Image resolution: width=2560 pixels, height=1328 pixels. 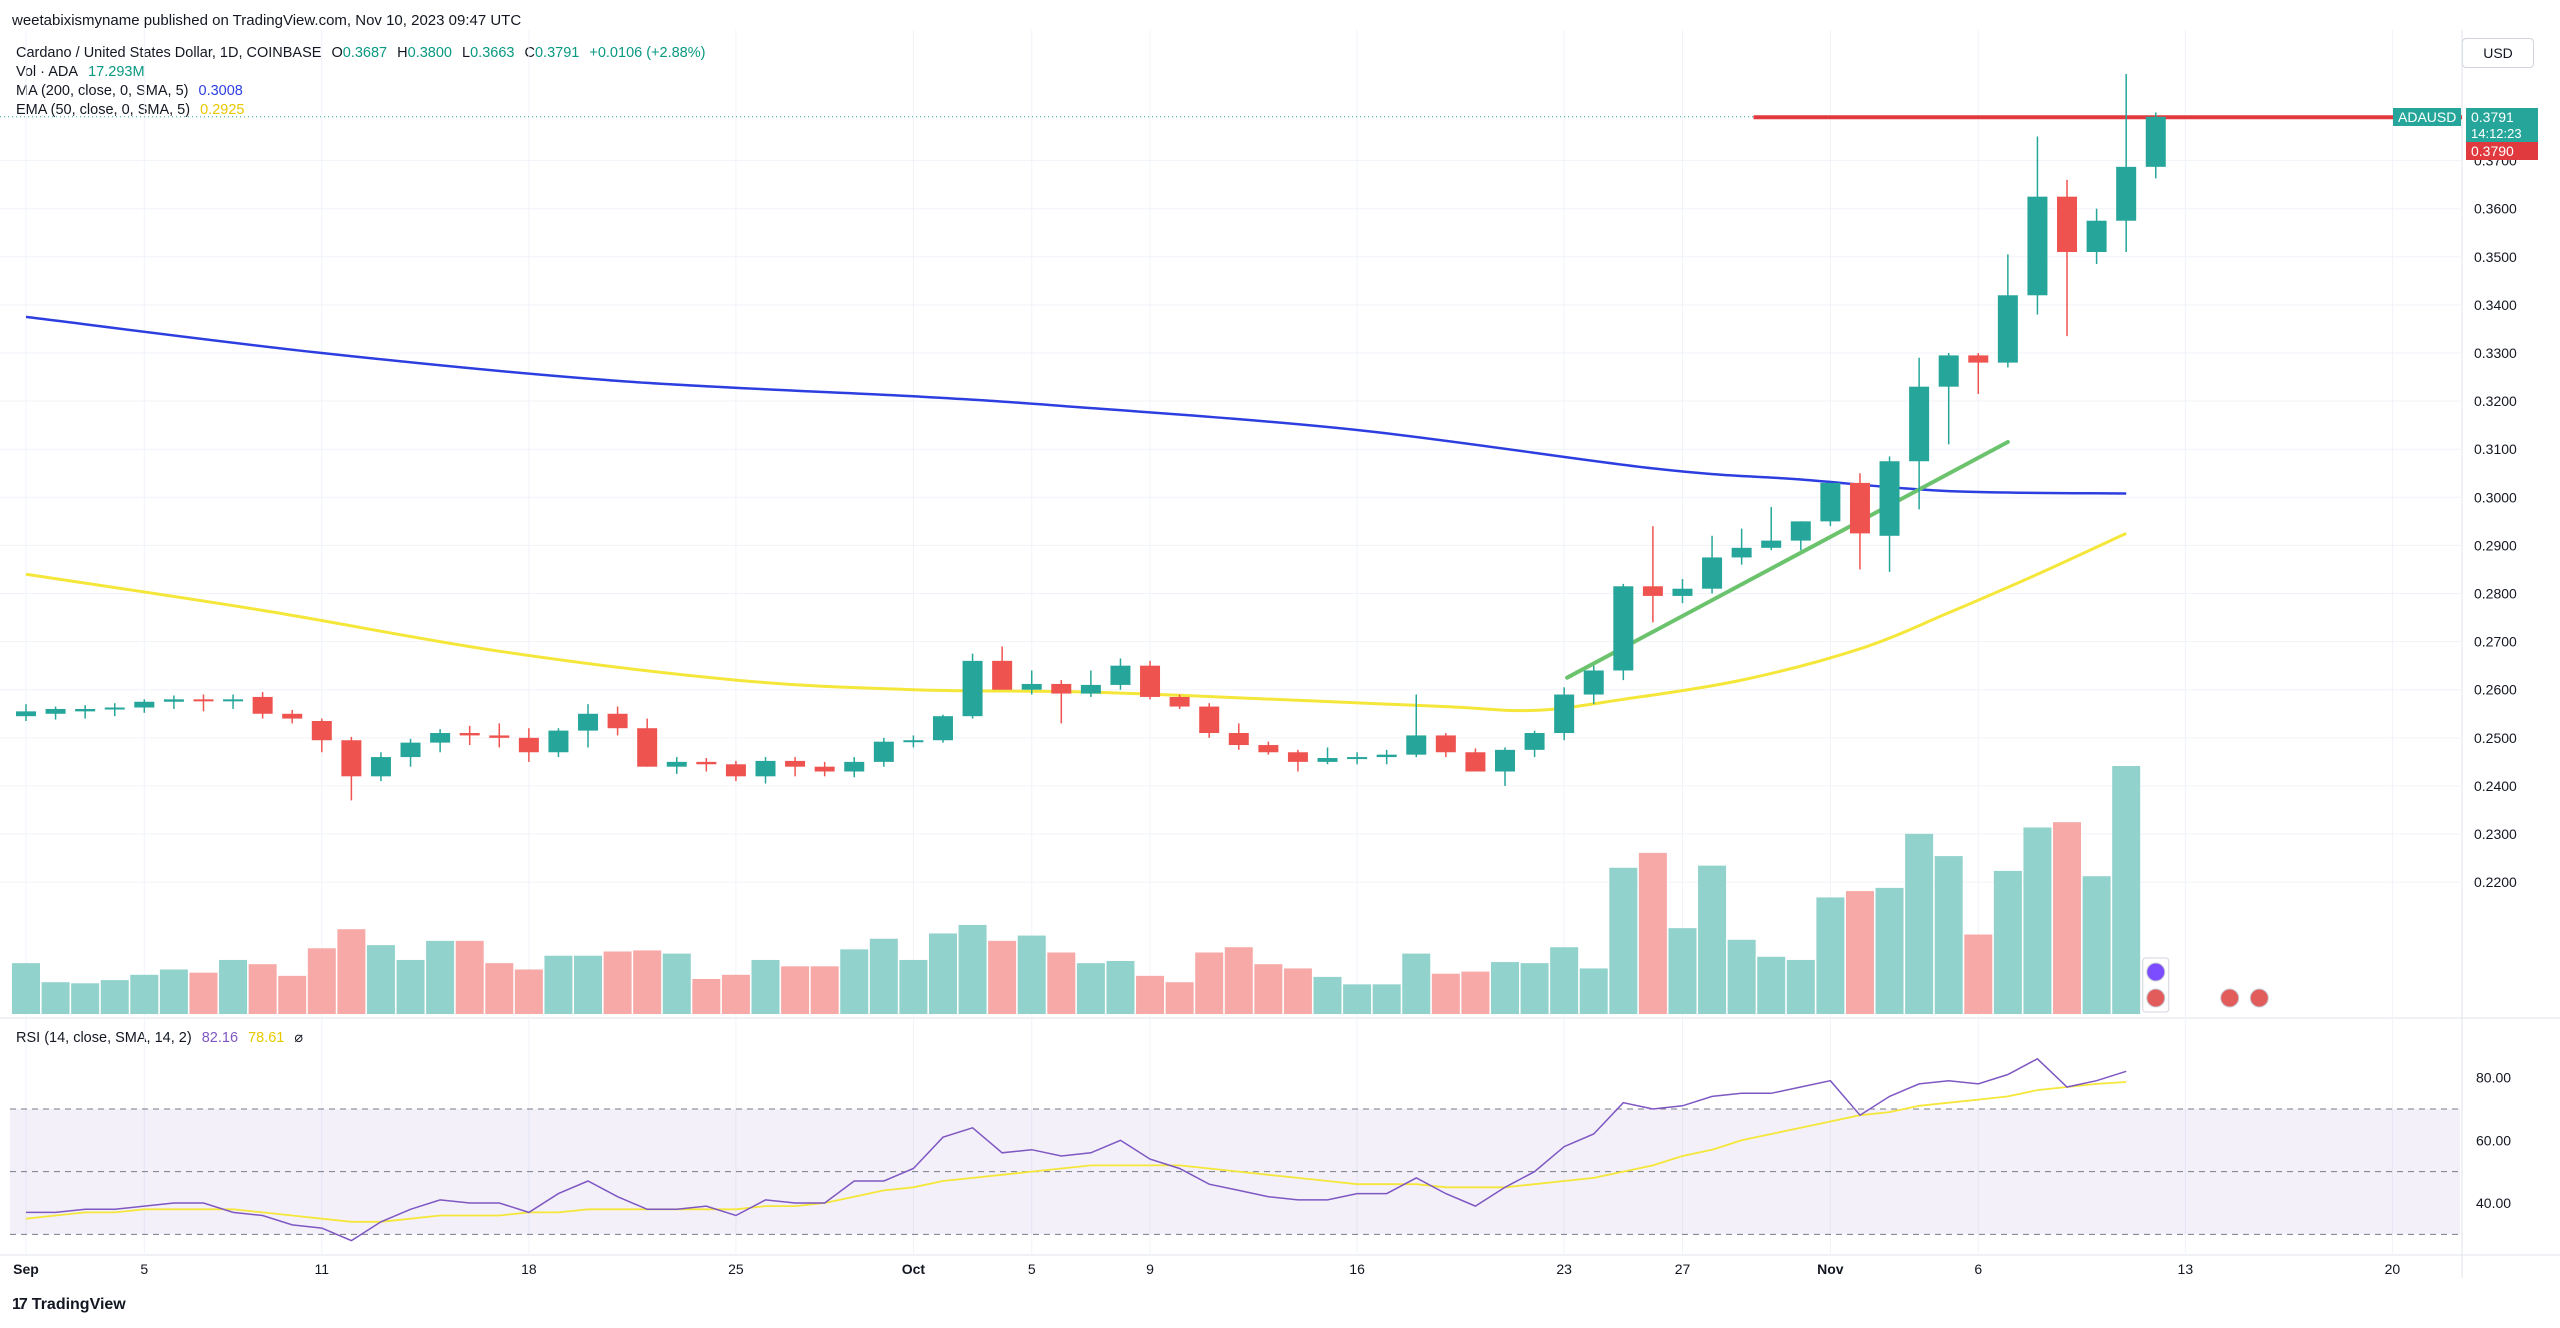 What do you see at coordinates (26, 1269) in the screenshot?
I see `time-tick-label: Sep` at bounding box center [26, 1269].